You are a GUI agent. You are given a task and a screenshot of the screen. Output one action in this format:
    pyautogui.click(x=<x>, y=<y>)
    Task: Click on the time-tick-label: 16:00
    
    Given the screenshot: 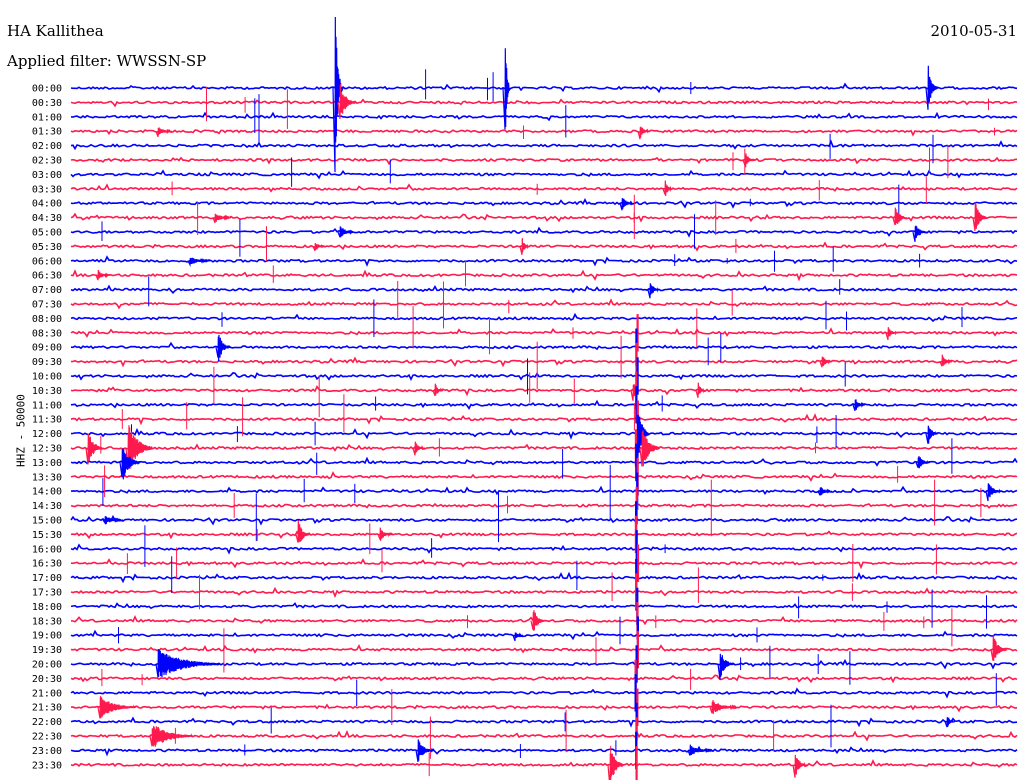 What is the action you would take?
    pyautogui.click(x=47, y=549)
    